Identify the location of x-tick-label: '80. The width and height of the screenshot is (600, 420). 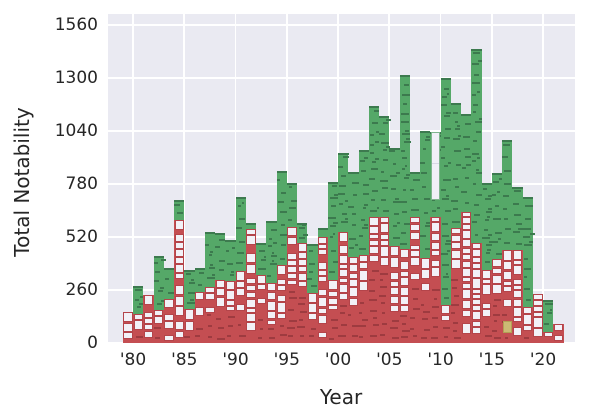
(133, 360).